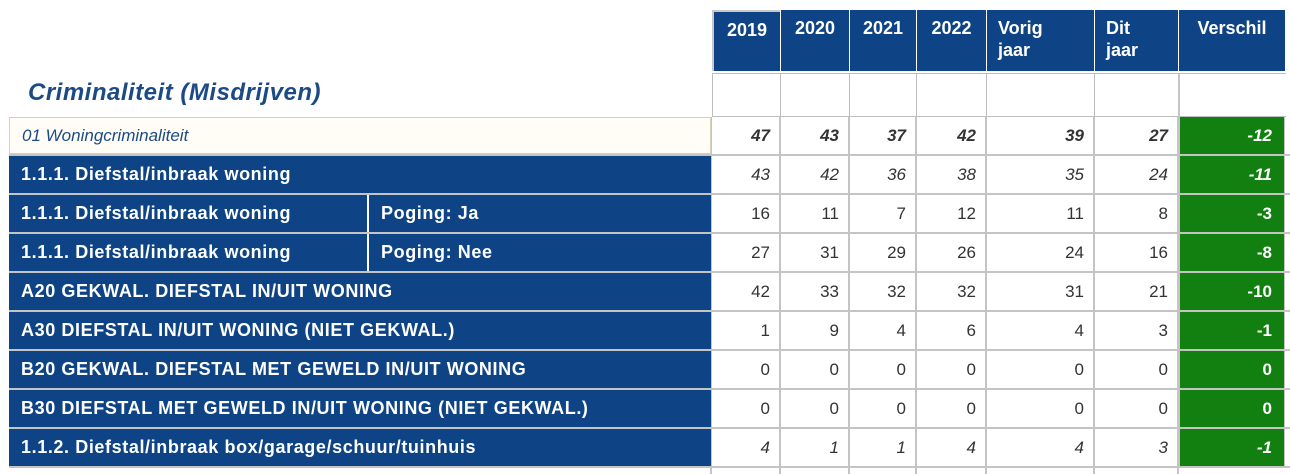 The width and height of the screenshot is (1290, 474). What do you see at coordinates (951, 40) in the screenshot?
I see `column-header: 2022` at bounding box center [951, 40].